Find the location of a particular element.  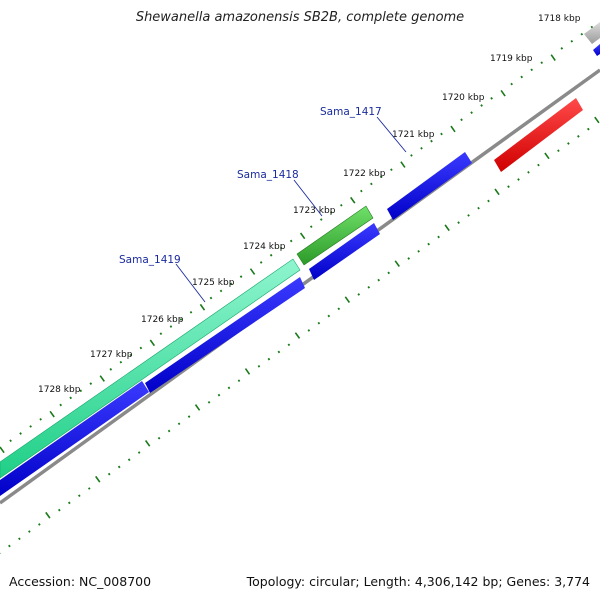

tick-label: 1728 kbp is located at coordinates (59, 390).